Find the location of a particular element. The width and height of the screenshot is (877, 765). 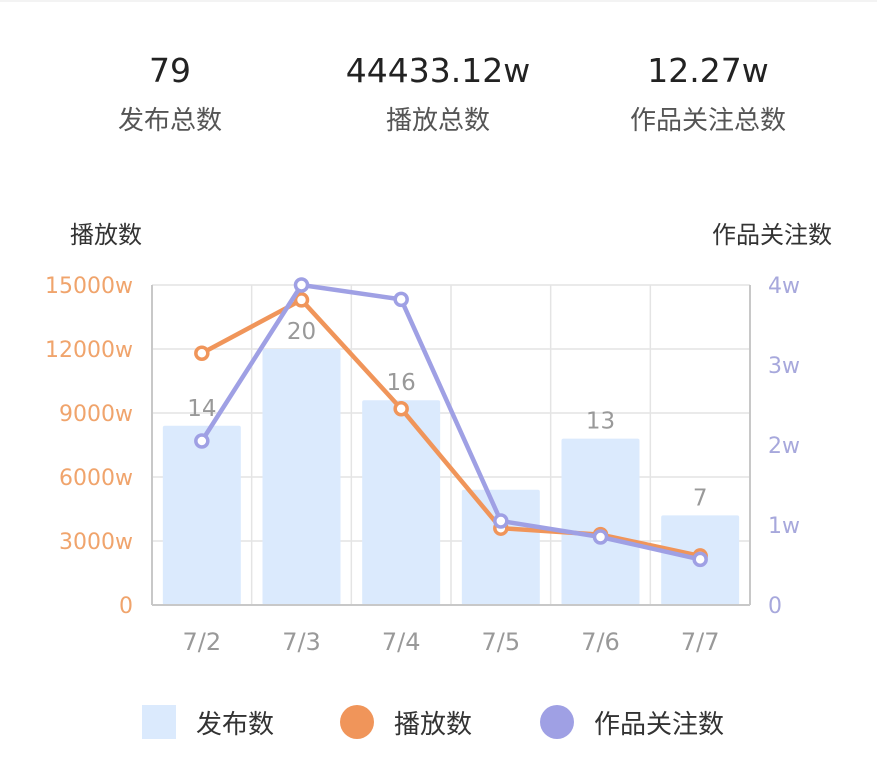

legend-item-play: 播放数 is located at coordinates (406, 722).